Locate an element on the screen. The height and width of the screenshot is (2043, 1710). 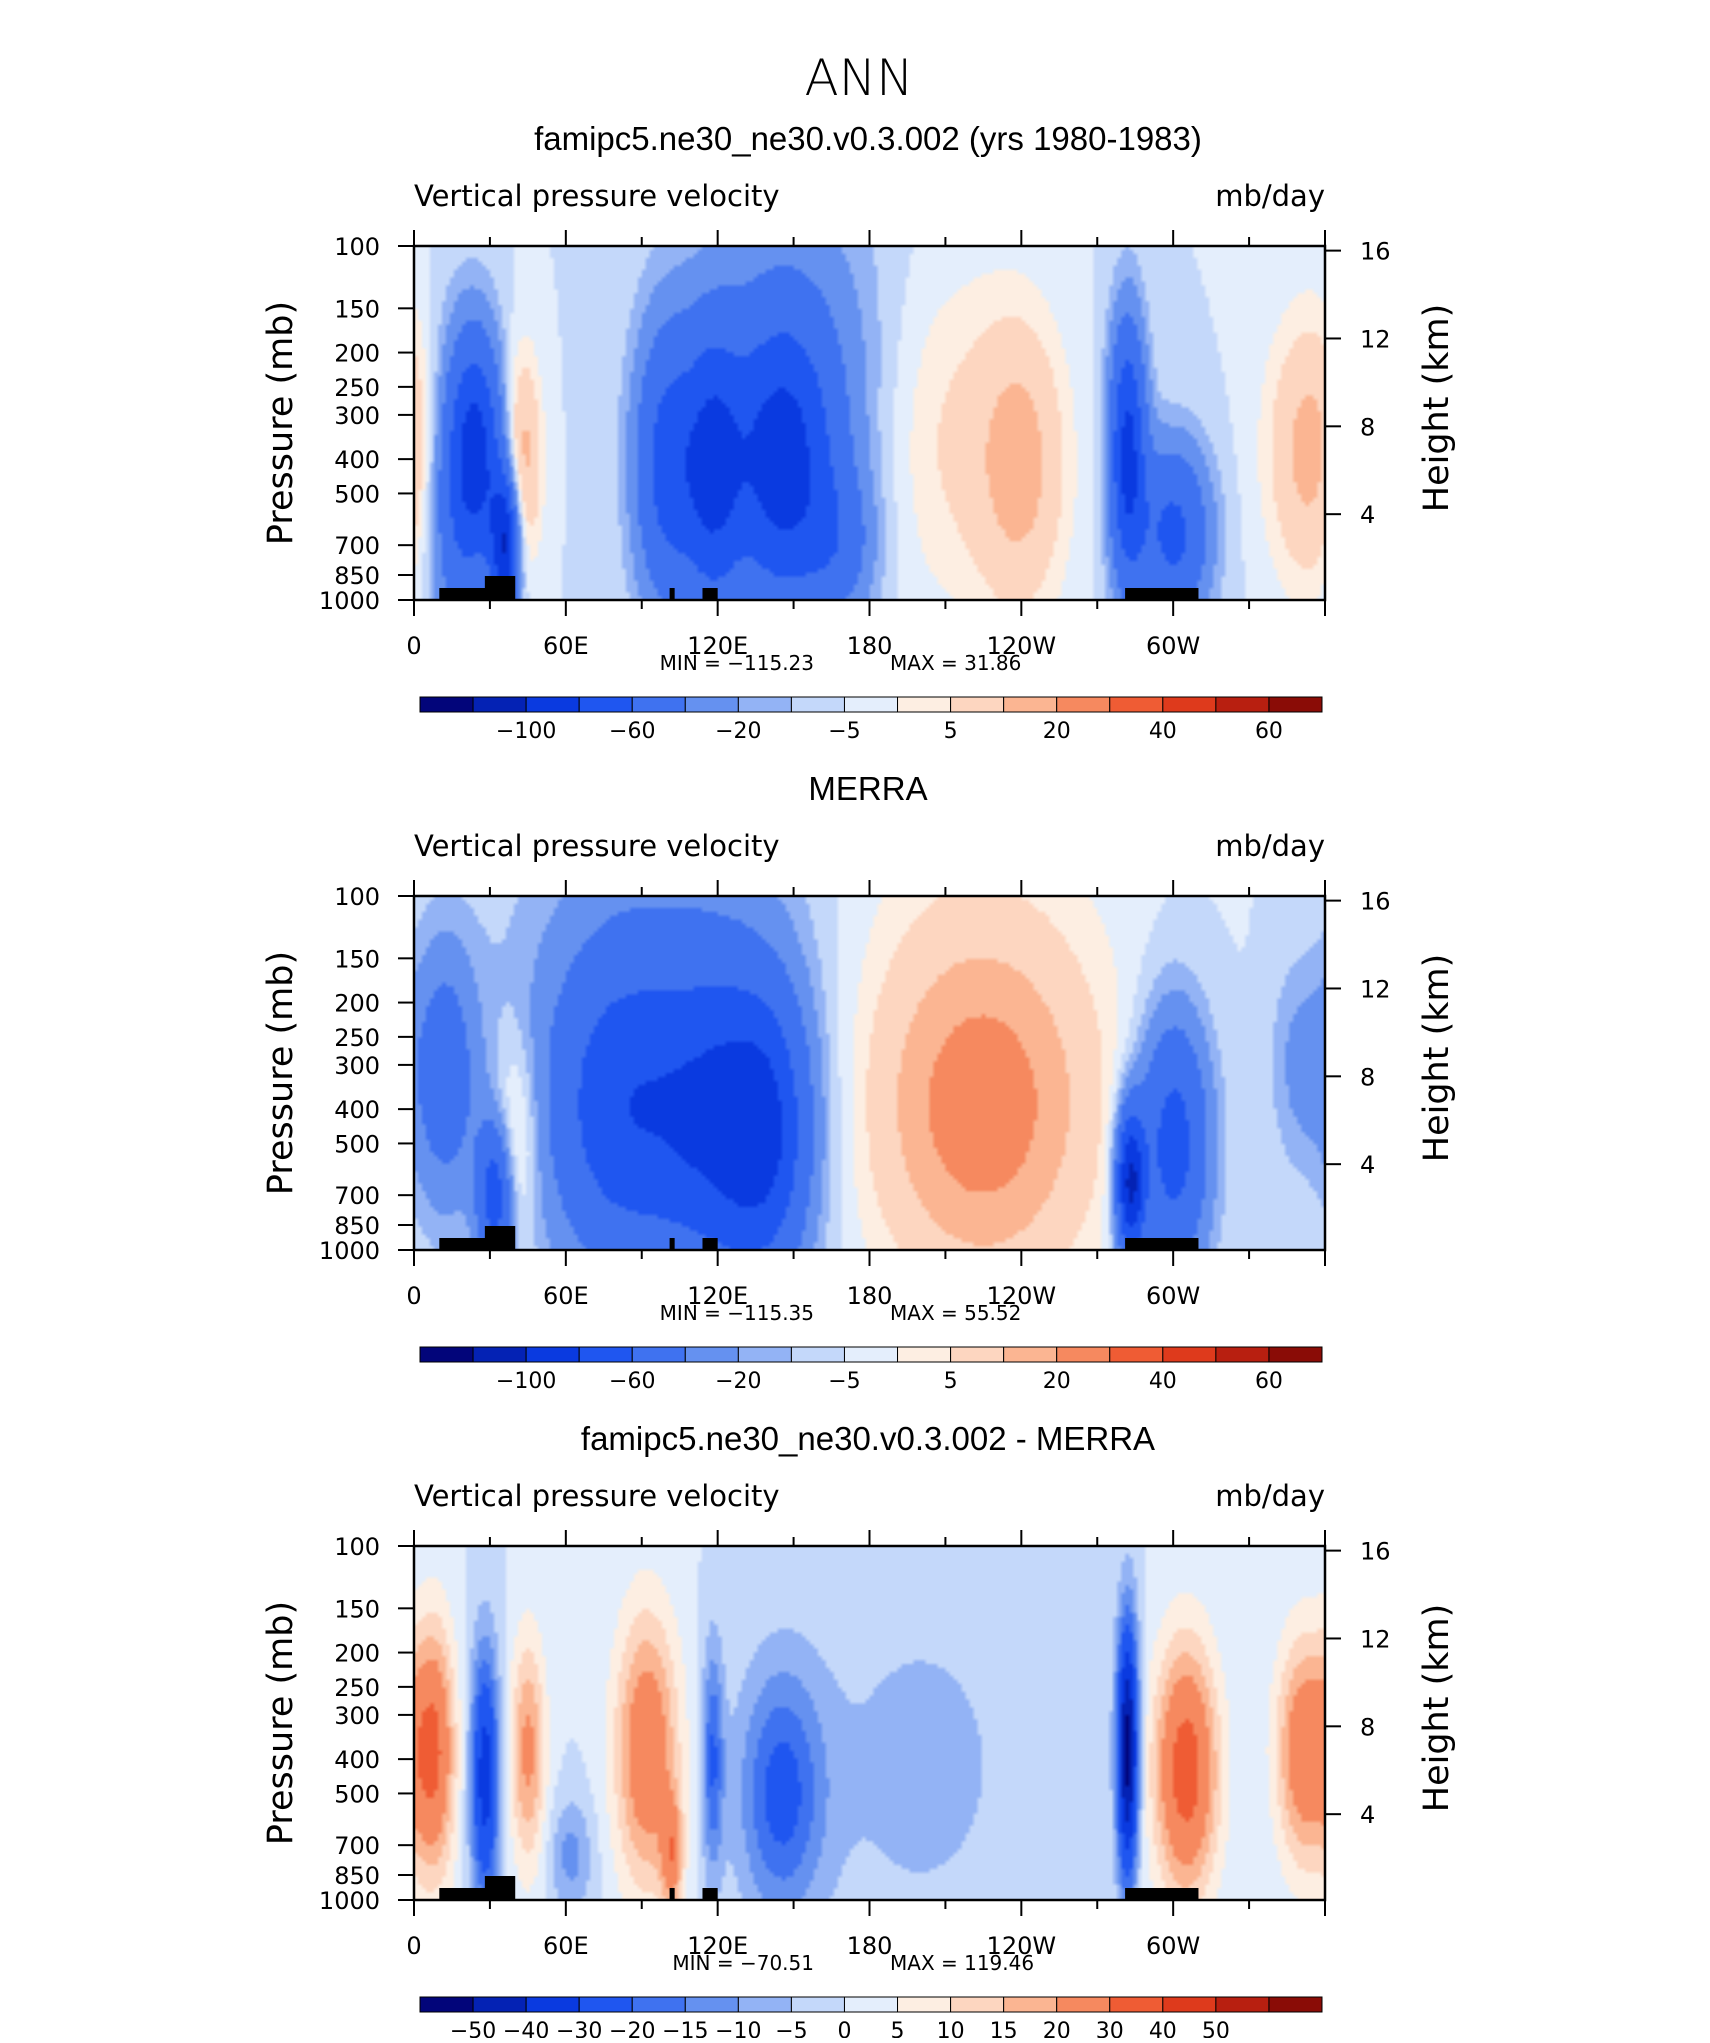
y-tick-label: 200 is located at coordinates (357, 354).